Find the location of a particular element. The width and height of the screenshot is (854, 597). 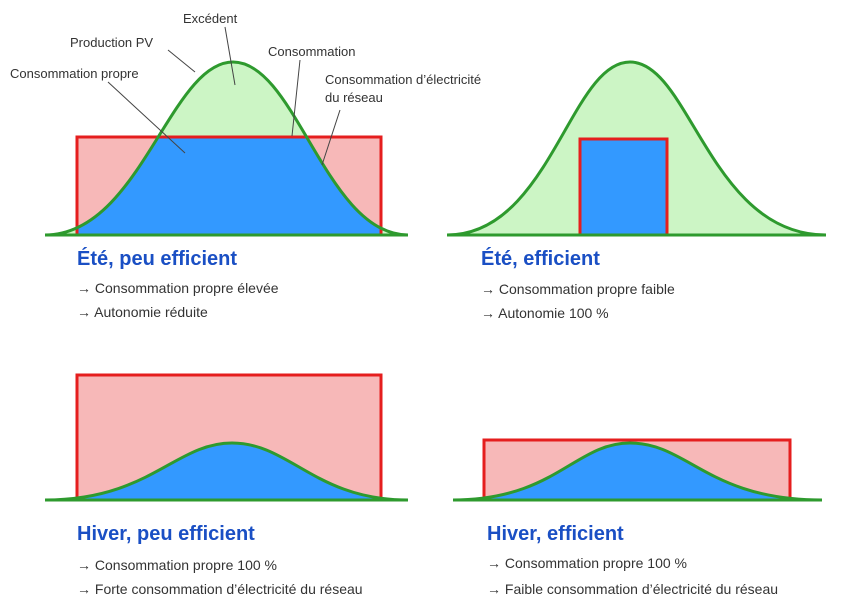

annotation: du réseau is located at coordinates (354, 97).